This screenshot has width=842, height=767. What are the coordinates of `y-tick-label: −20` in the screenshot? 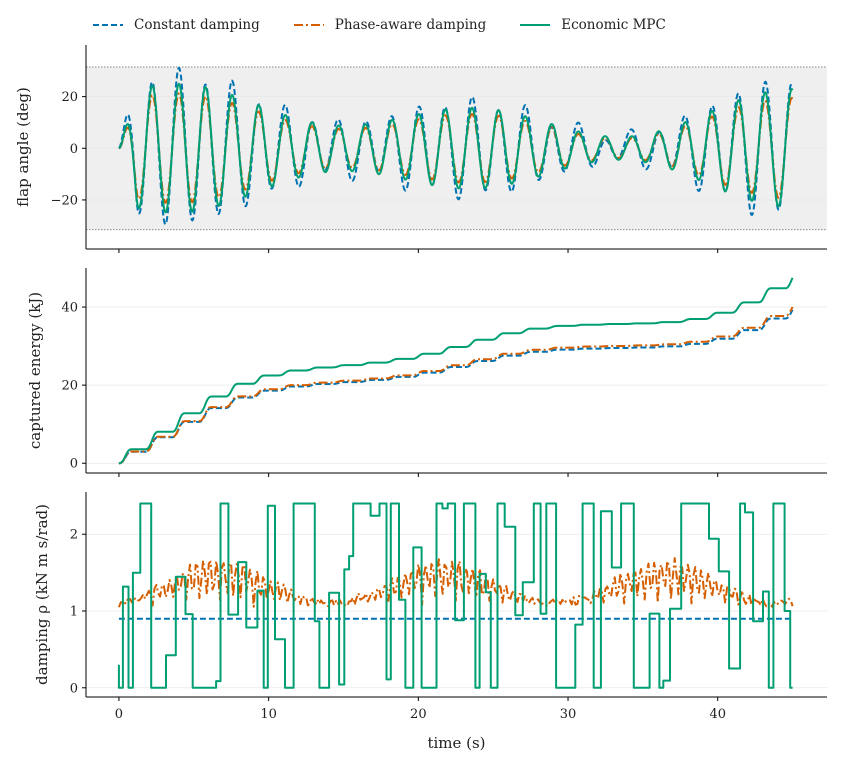 It's located at (64, 200).